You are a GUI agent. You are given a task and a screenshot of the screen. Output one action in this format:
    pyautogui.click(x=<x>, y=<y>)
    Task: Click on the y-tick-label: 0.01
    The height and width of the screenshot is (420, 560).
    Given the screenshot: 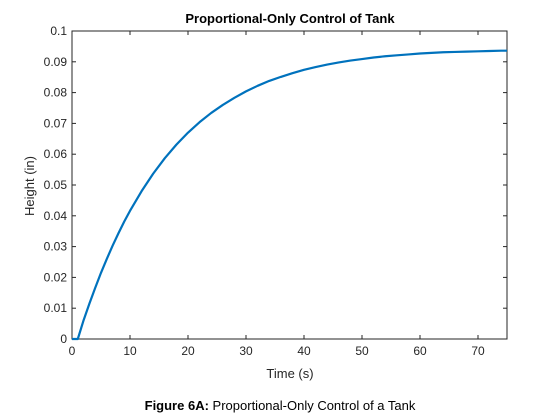 What is the action you would take?
    pyautogui.click(x=56, y=308)
    